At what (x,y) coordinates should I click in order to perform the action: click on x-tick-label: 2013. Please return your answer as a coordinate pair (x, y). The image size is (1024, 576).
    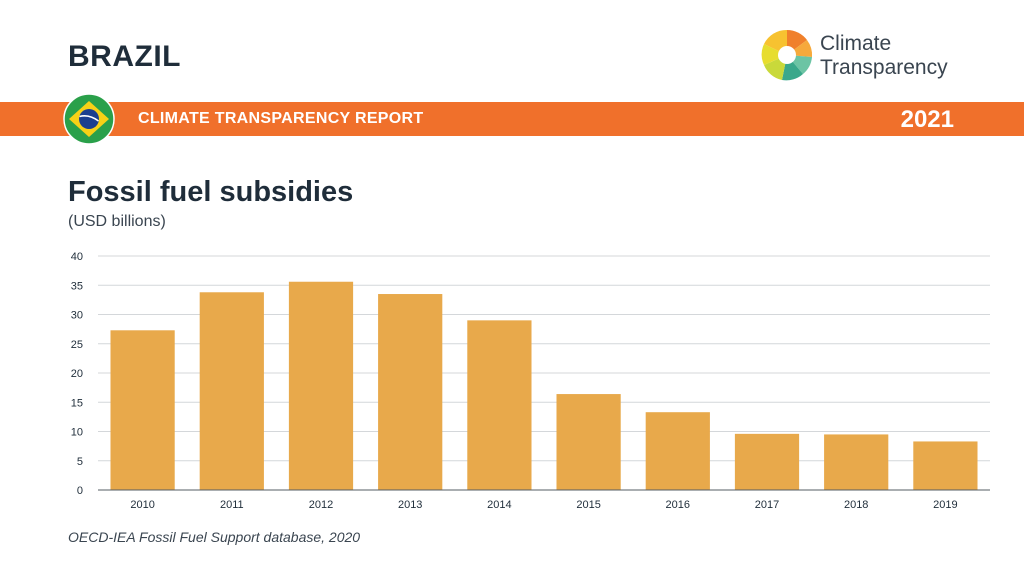
    Looking at the image, I should click on (410, 505).